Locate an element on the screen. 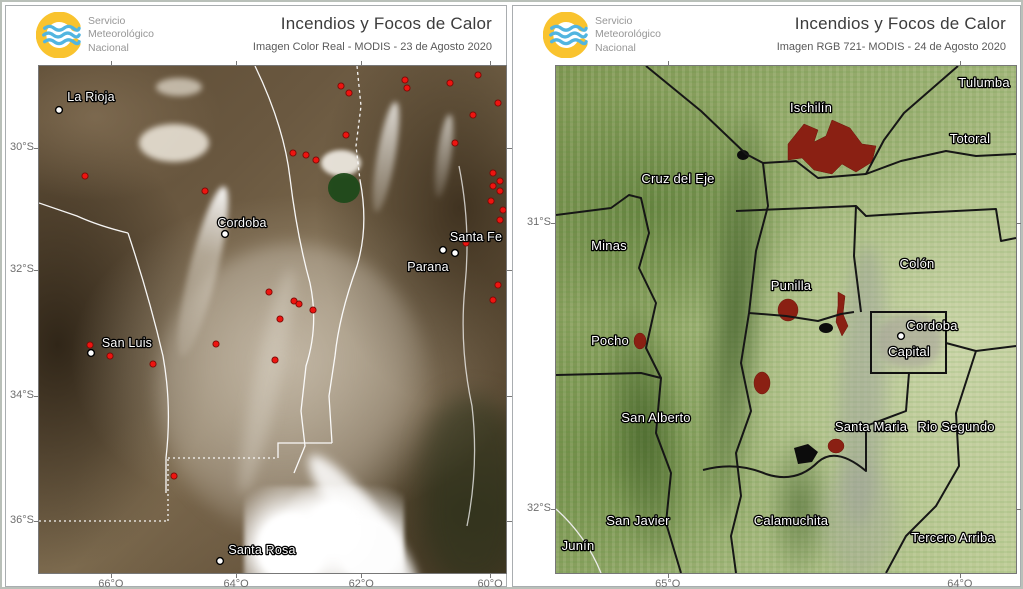 This screenshot has width=1023, height=589. department-label: Tercero Arriba is located at coordinates (953, 537).